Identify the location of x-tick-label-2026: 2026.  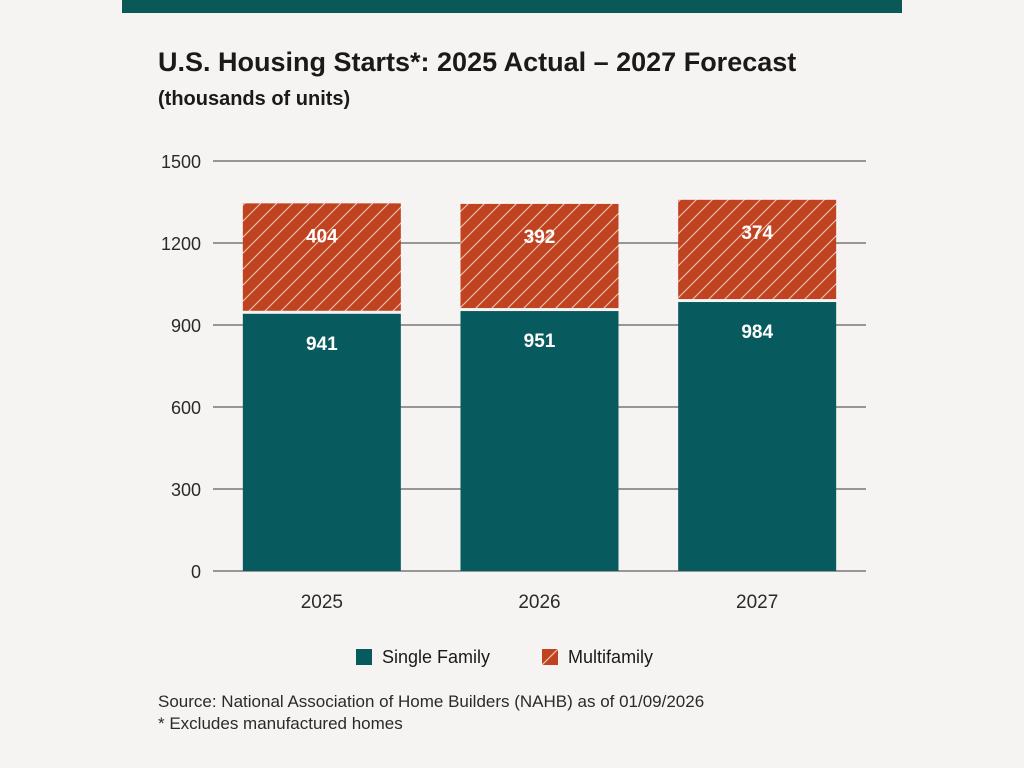
(539, 602).